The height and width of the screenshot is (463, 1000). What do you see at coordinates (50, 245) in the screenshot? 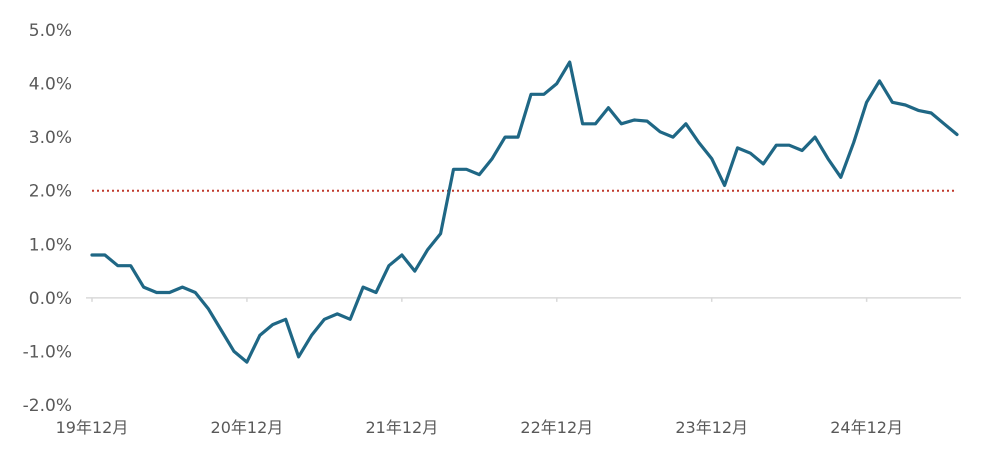
I see `y-tick-label: 1.0%` at bounding box center [50, 245].